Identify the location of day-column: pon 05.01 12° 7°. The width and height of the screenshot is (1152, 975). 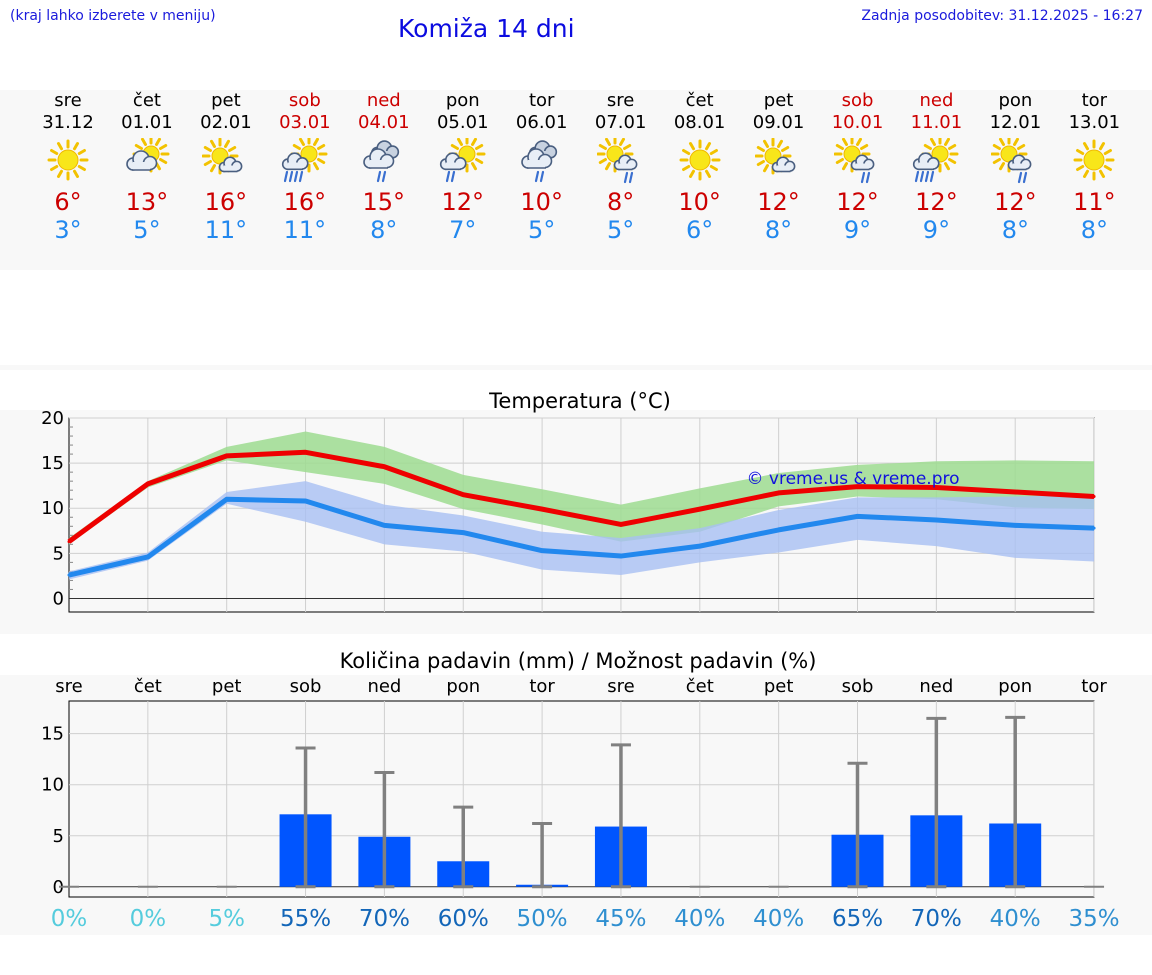
(463, 167).